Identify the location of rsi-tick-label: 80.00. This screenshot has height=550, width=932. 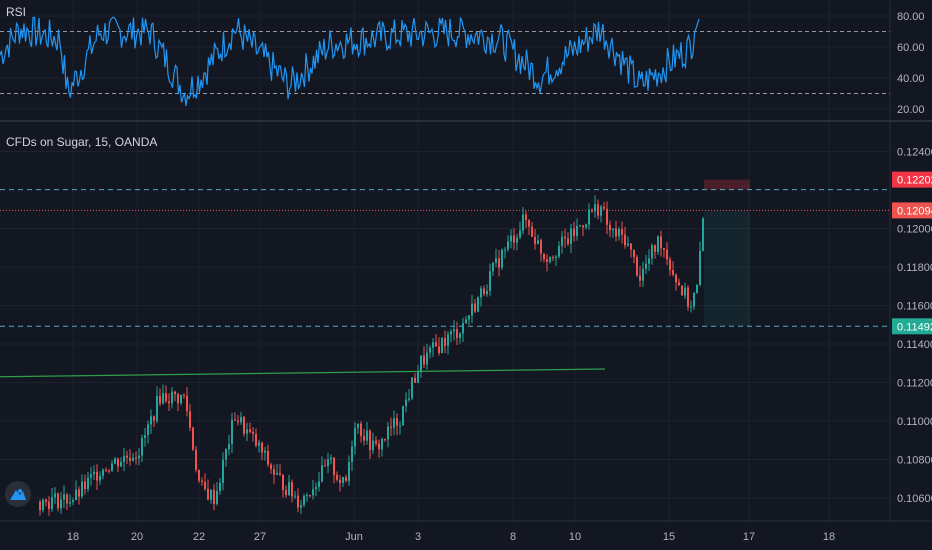
(911, 17).